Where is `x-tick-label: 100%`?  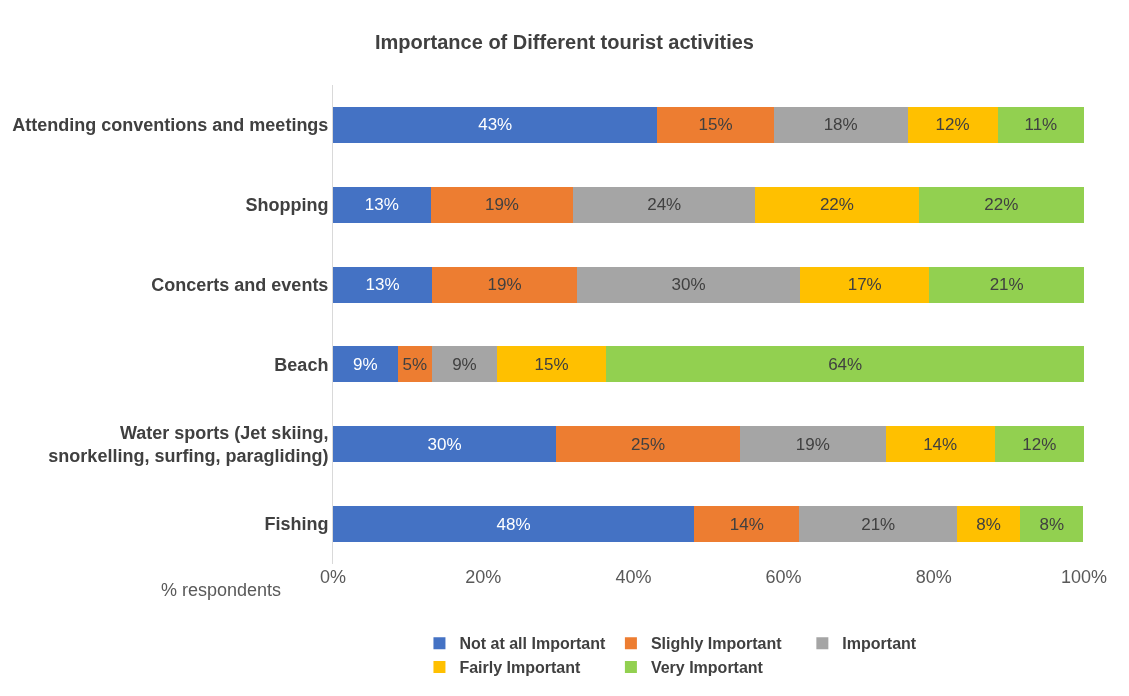
x-tick-label: 100% is located at coordinates (1084, 577).